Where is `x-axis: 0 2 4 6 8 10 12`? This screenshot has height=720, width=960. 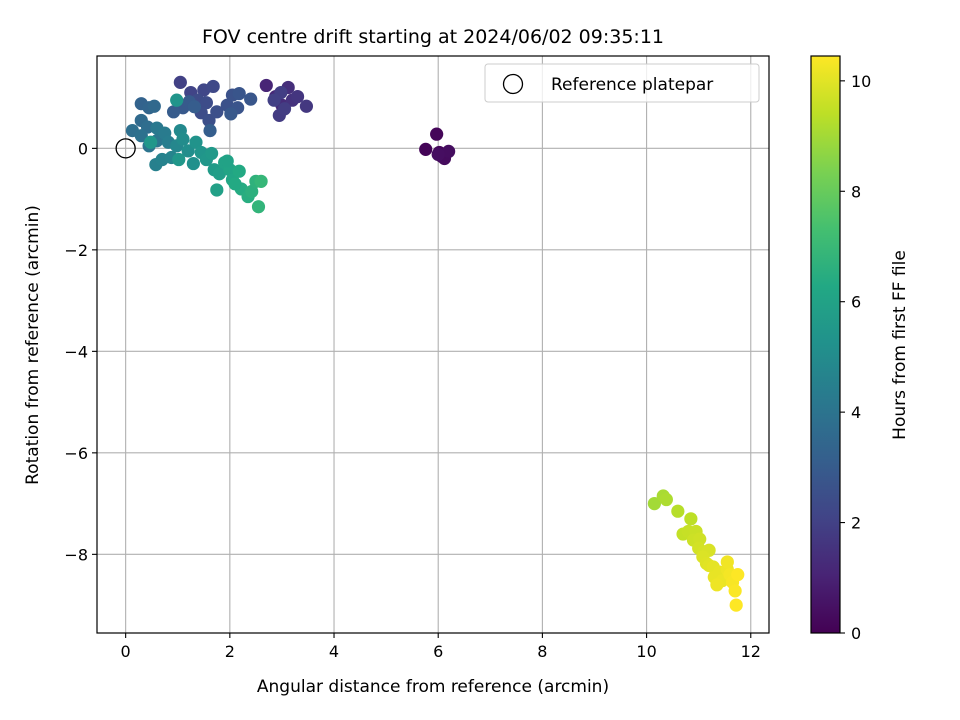 x-axis: 0 2 4 6 8 10 12 is located at coordinates (441, 647).